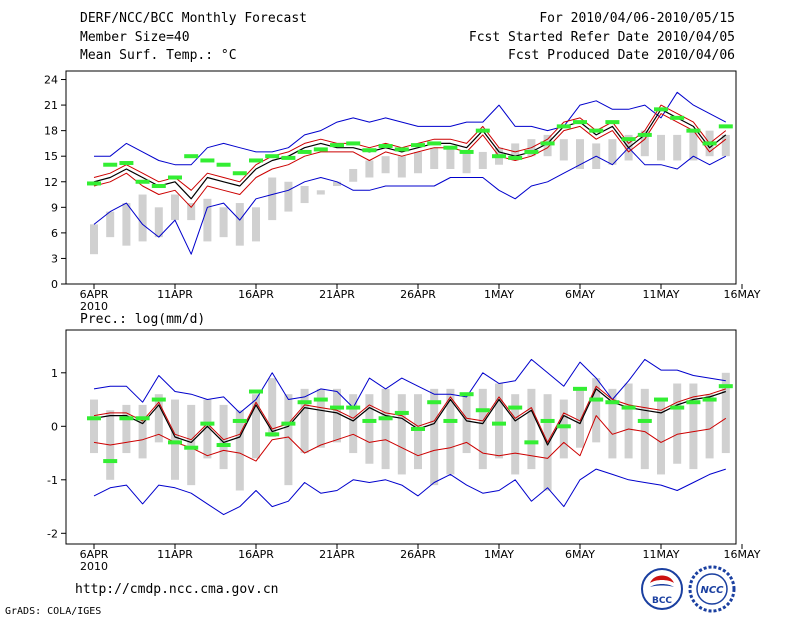 This screenshot has height=619, width=800. What do you see at coordinates (409, 386) in the screenshot?
I see `ens-max-line` at bounding box center [409, 386].